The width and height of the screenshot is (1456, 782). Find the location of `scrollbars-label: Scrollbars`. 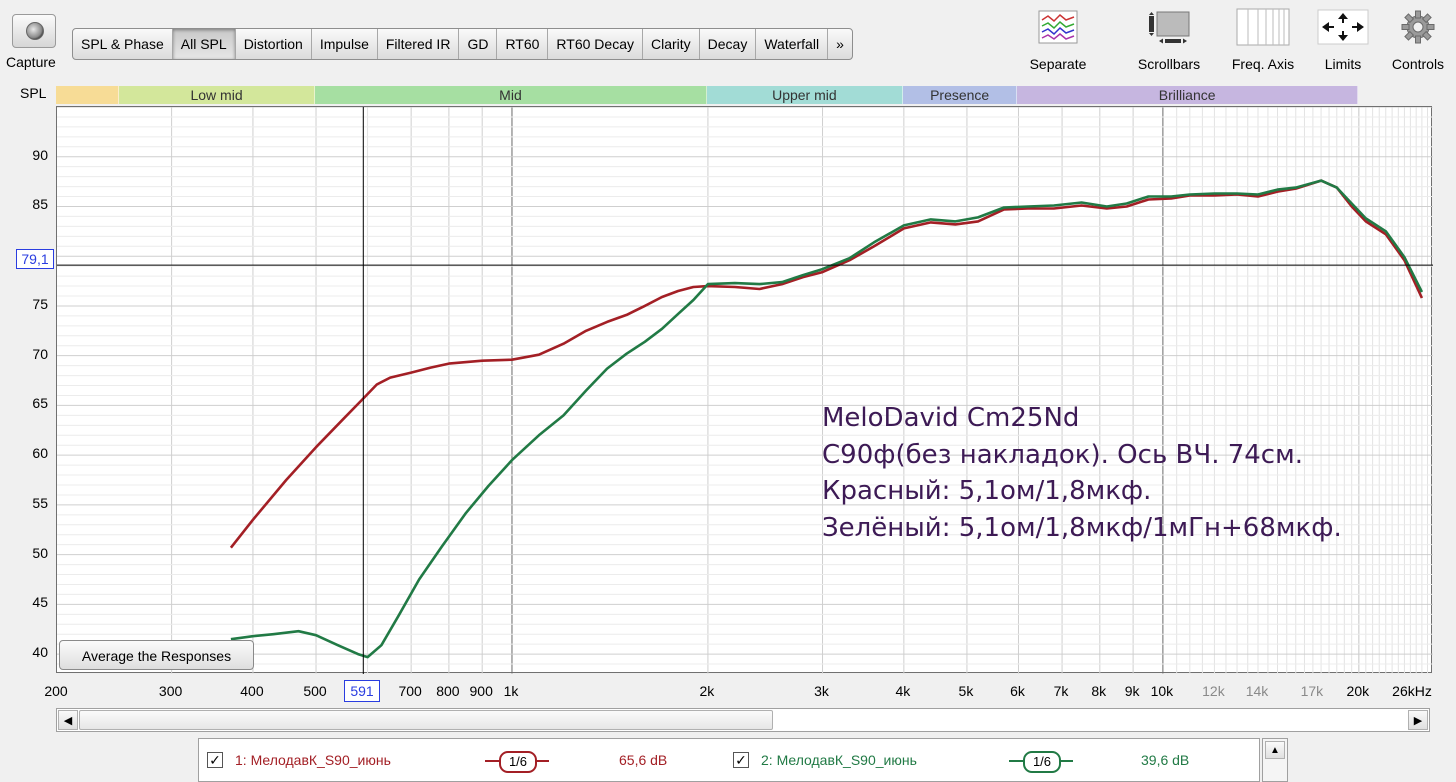

scrollbars-label: Scrollbars is located at coordinates (1169, 64).